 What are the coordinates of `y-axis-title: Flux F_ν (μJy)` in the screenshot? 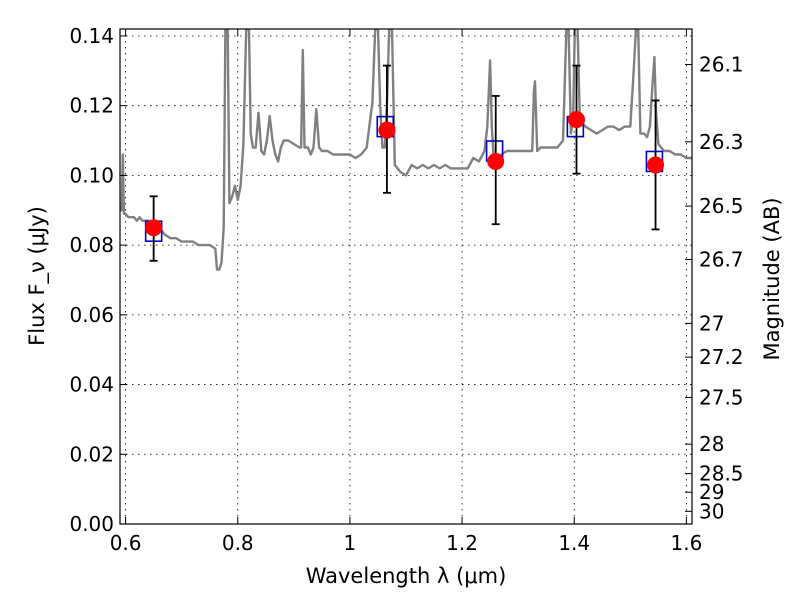 It's located at (37, 276).